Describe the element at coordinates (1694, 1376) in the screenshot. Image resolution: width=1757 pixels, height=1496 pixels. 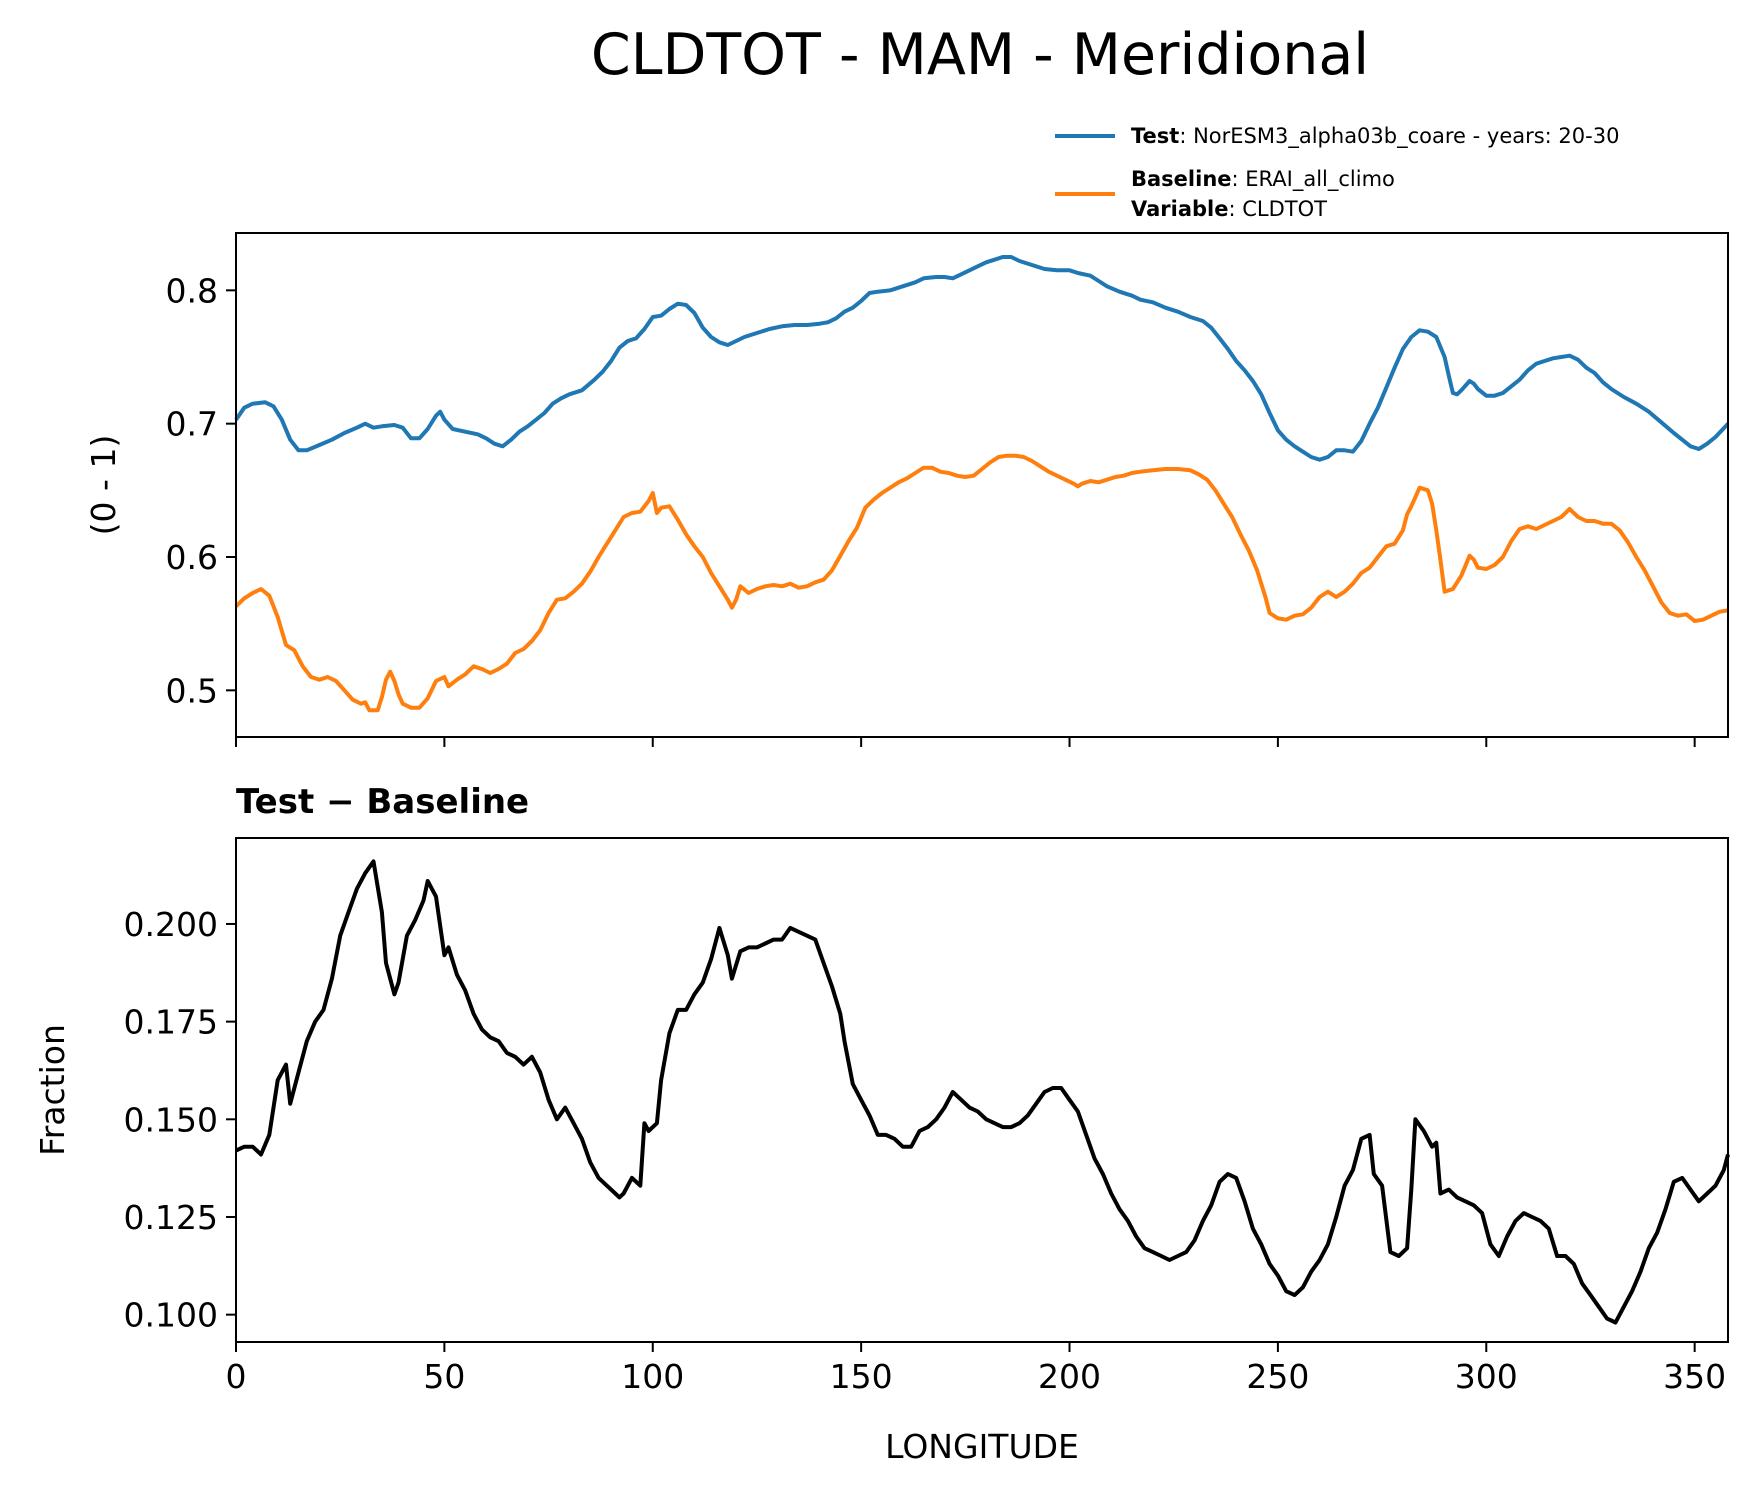
I see `bottom-xtick-label: 350` at that location.